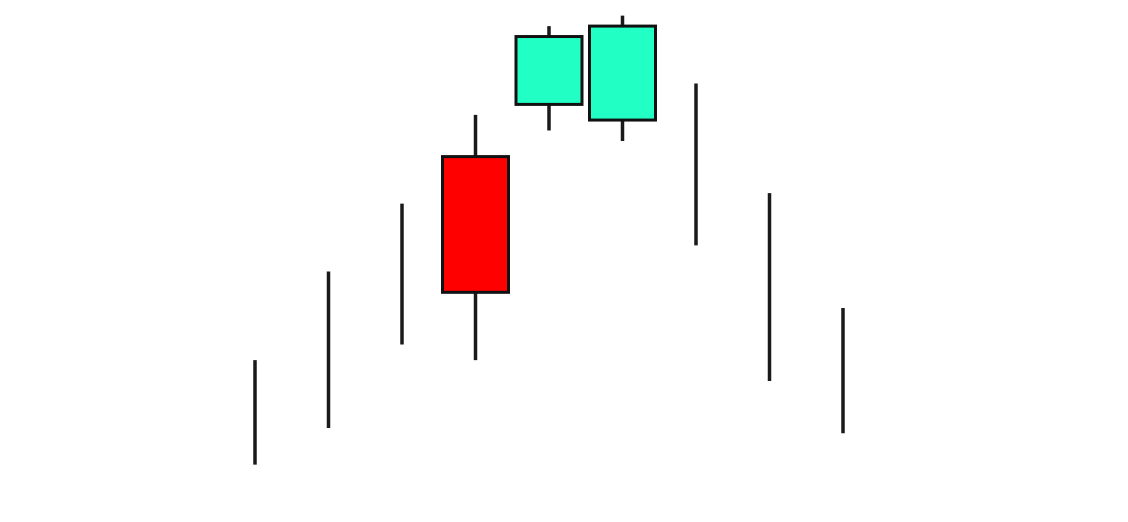 This screenshot has width=1128, height=522. Describe the element at coordinates (549, 70) in the screenshot. I see `candle-5-body` at that location.